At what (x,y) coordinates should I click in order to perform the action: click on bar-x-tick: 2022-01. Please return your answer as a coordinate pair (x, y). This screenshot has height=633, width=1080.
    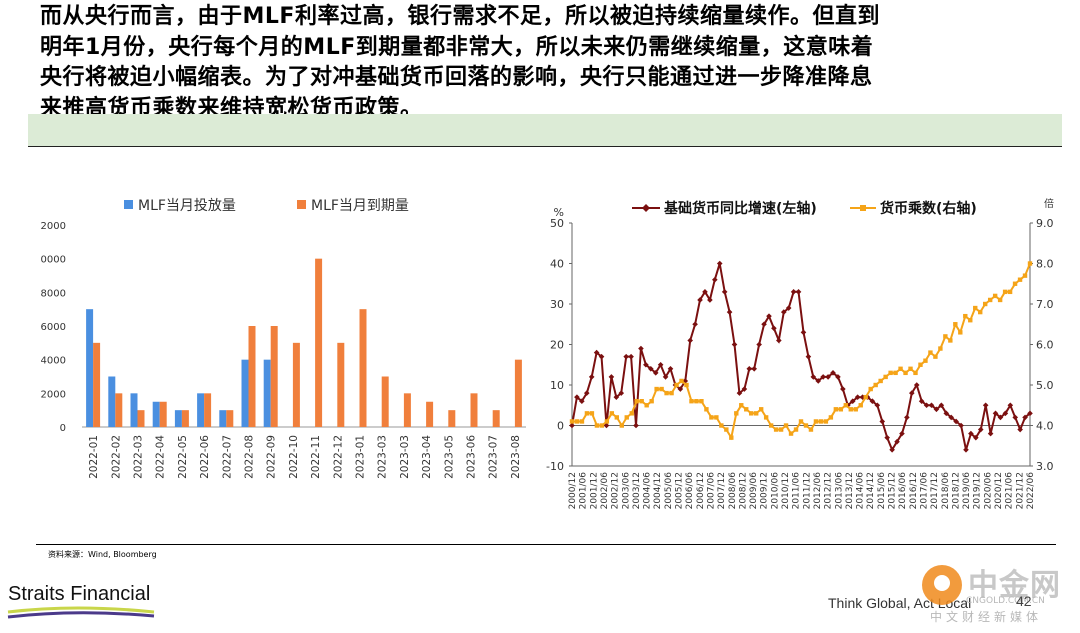
    Looking at the image, I should click on (94, 457).